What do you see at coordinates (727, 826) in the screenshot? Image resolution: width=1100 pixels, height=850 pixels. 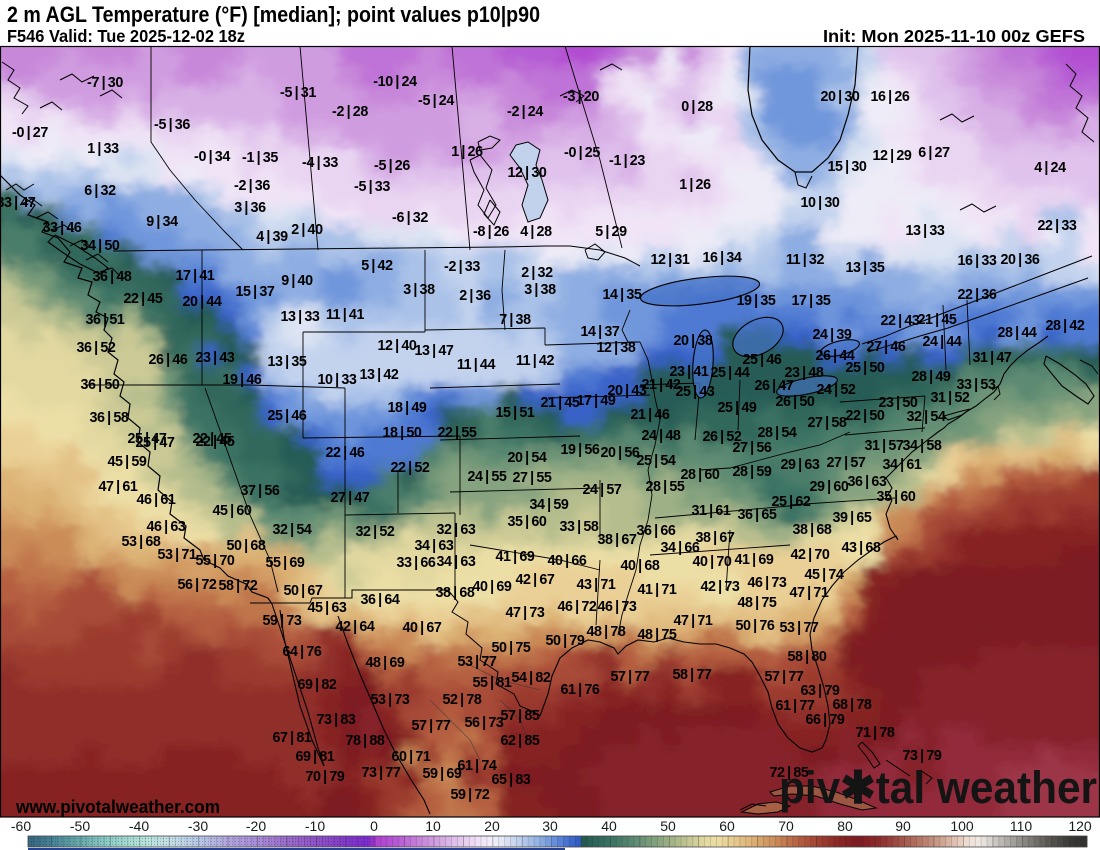 I see `svg-text: 60` at bounding box center [727, 826].